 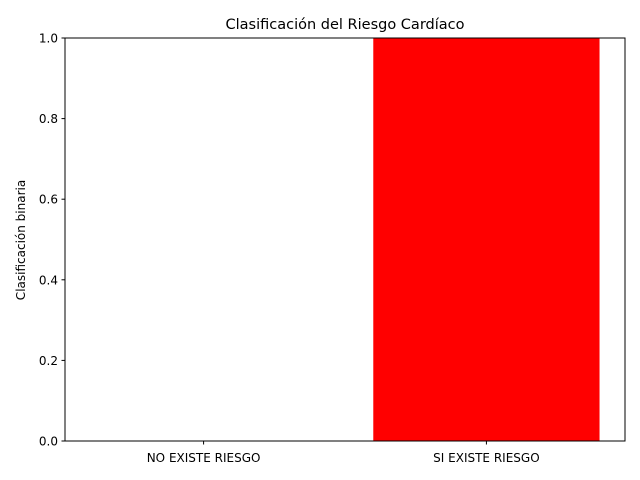 I want to click on x-tick-label: NO EXISTE RIESGO, so click(x=204, y=458).